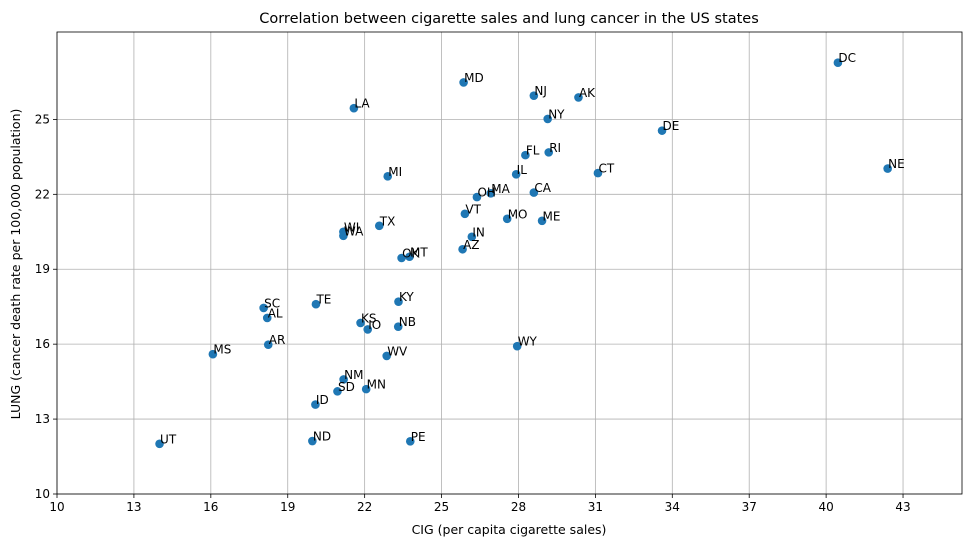 The height and width of the screenshot is (547, 971). I want to click on y-tick-label: 22, so click(42, 194).